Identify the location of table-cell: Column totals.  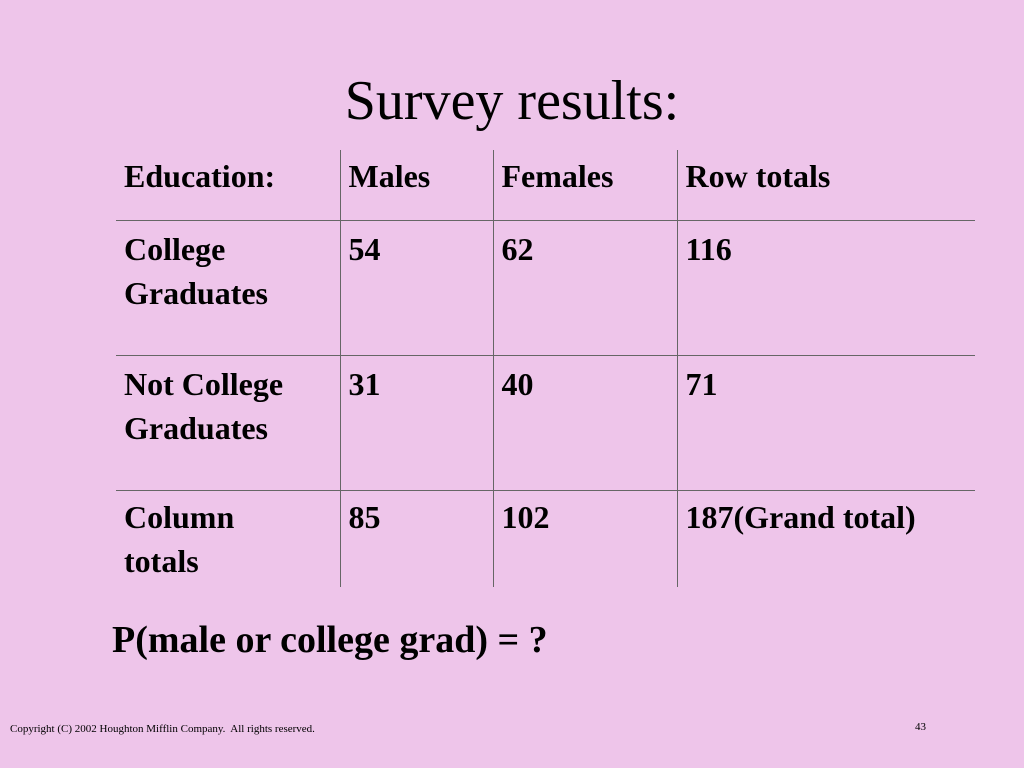
(179, 538).